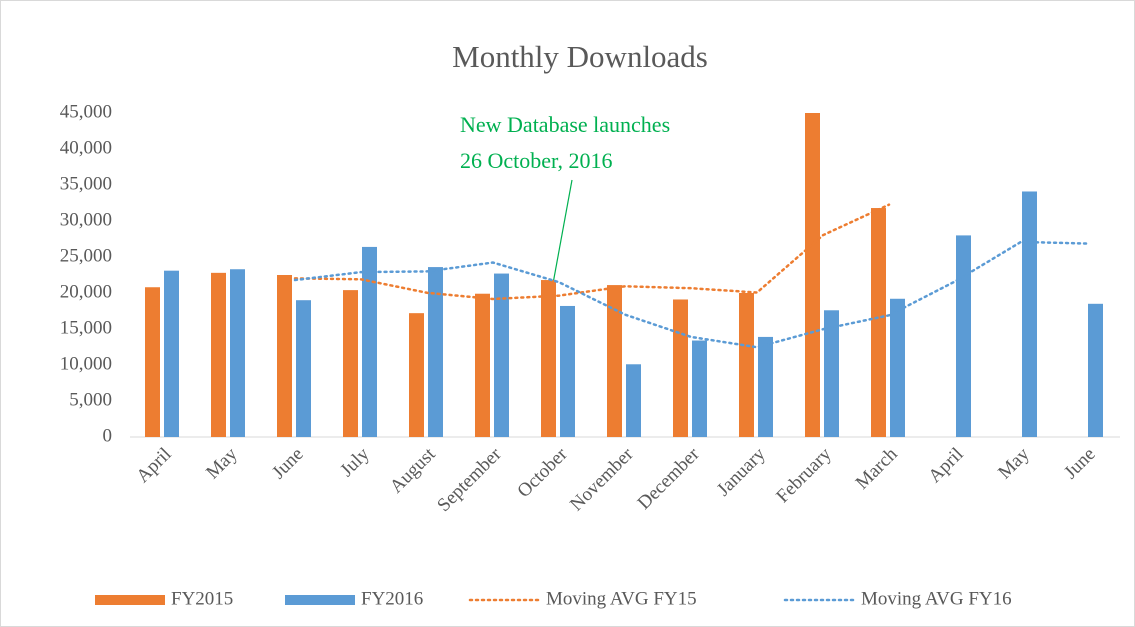 This screenshot has height=627, width=1135. I want to click on annotation: 26 October, 2016, so click(536, 160).